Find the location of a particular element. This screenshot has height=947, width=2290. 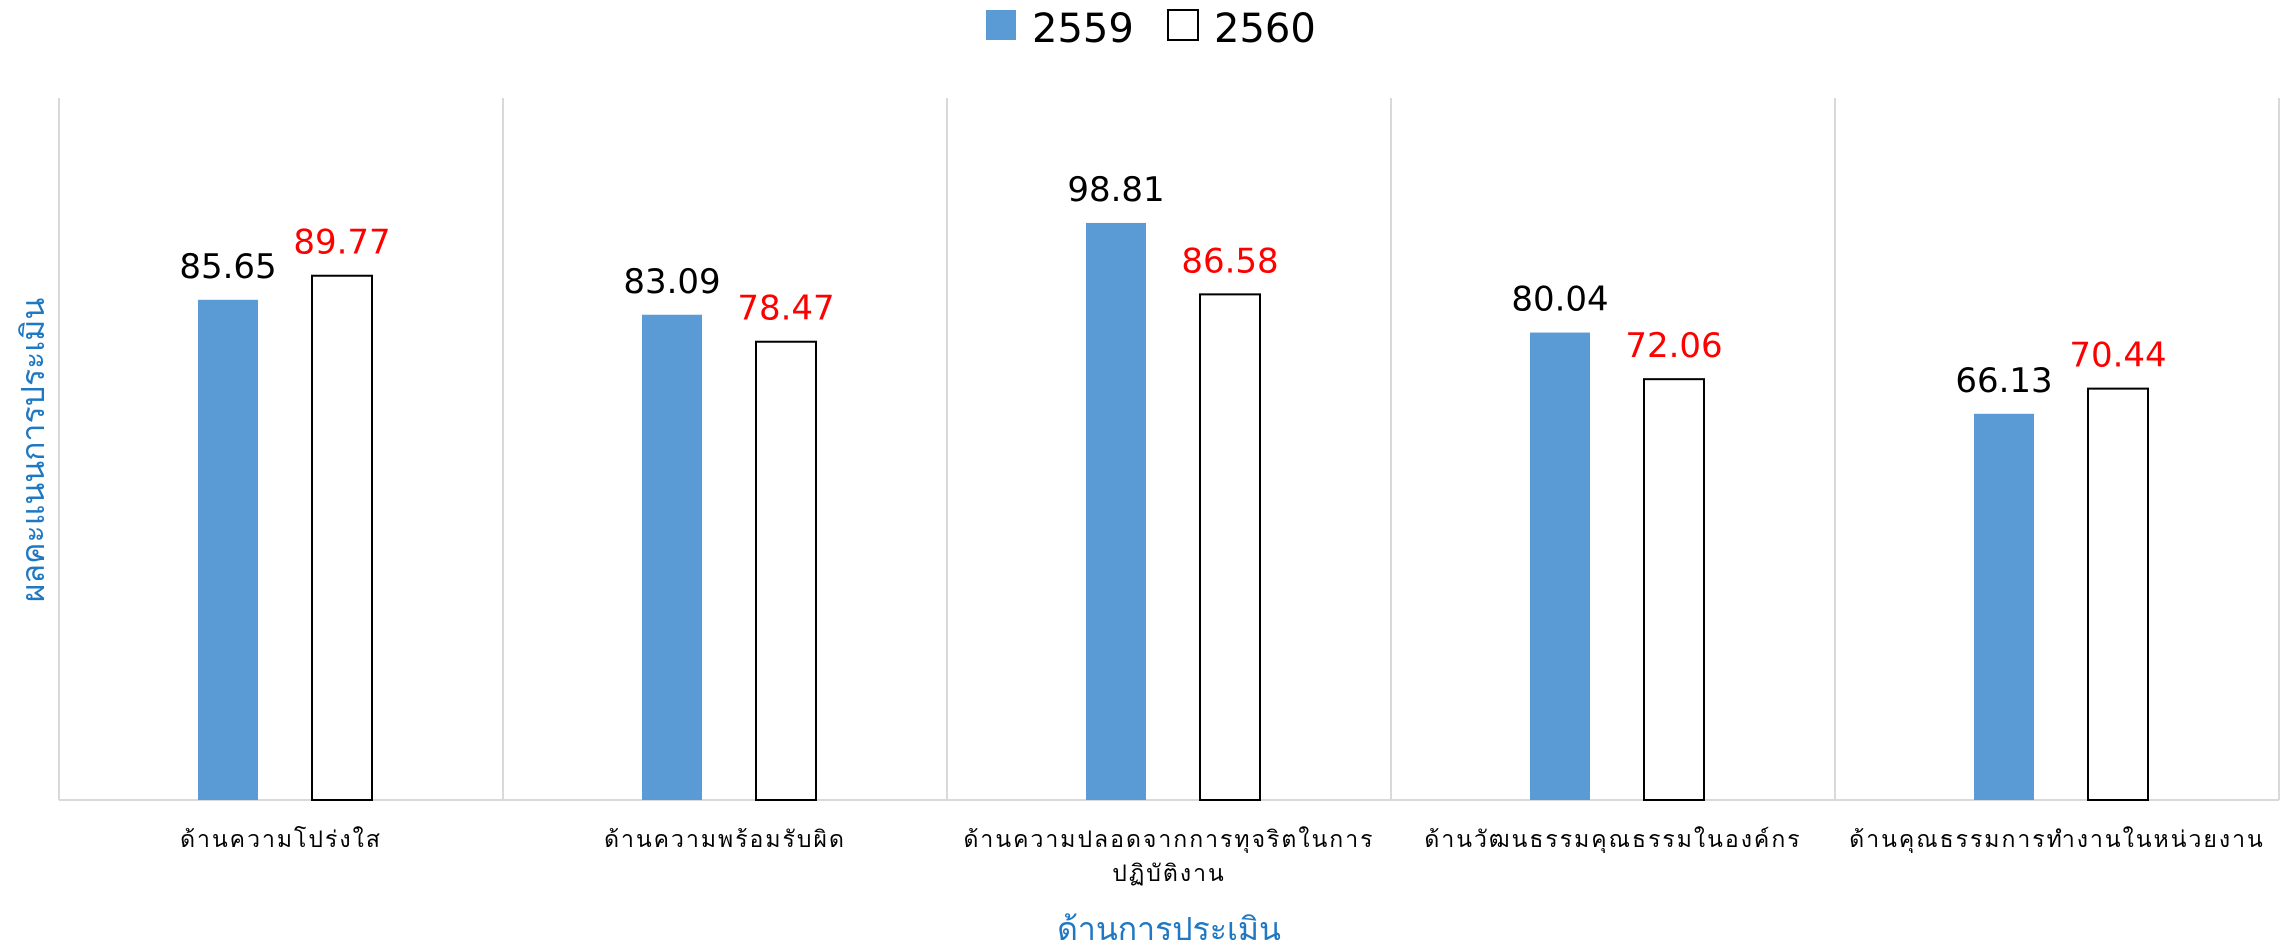

category-label-3: ปฏิบัติงาน is located at coordinates (1168, 874).